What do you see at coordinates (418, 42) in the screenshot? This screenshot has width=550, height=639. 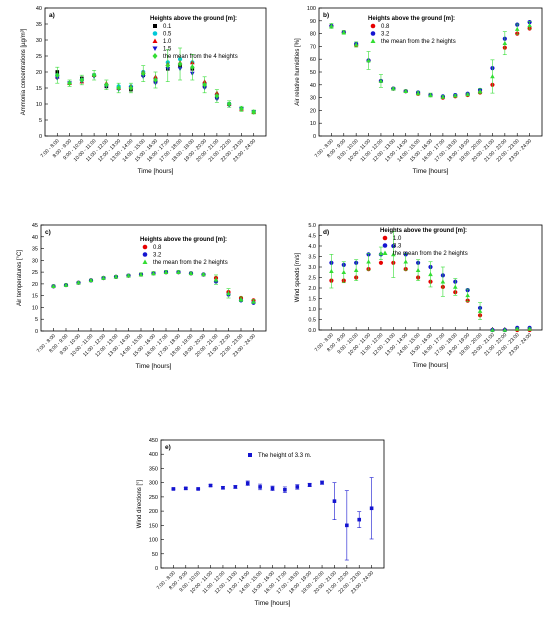 I see `legend-entry: the mean from the 2 heights` at bounding box center [418, 42].